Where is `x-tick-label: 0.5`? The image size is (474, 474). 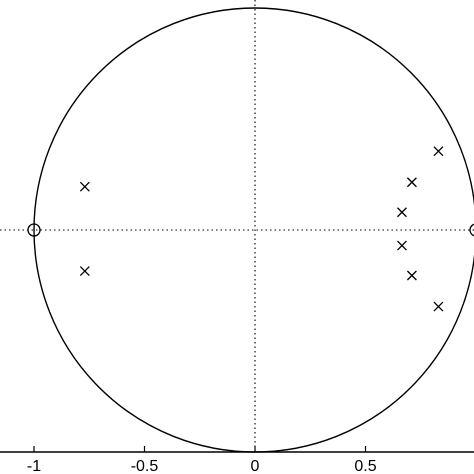
x-tick-label: 0.5 is located at coordinates (365, 466).